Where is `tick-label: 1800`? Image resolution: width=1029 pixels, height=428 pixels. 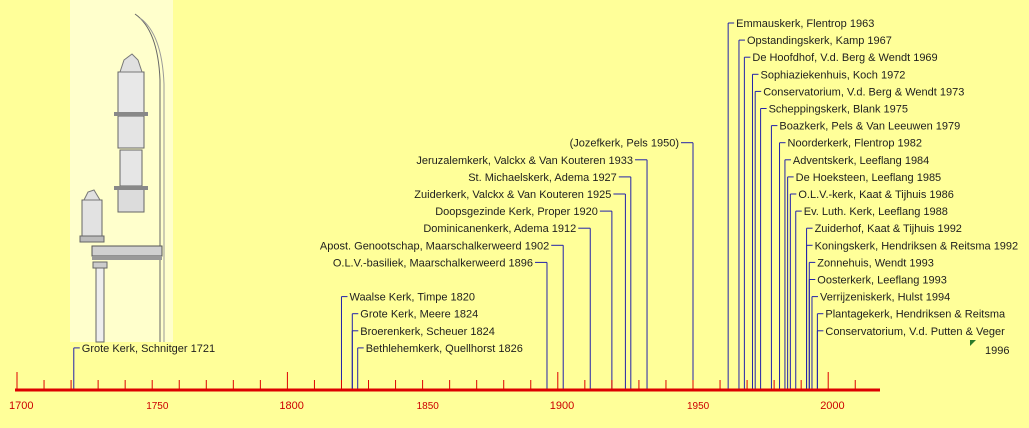 tick-label: 1800 is located at coordinates (291, 406).